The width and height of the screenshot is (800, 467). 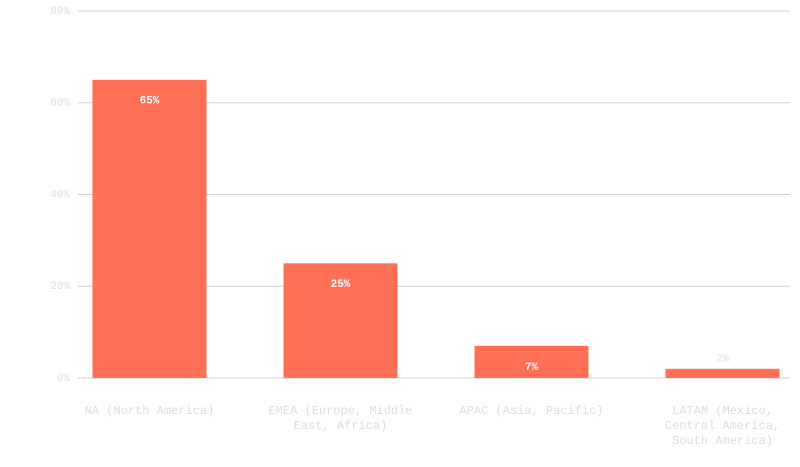 What do you see at coordinates (340, 418) in the screenshot?
I see `x-tick-label: EMEA (Europe, Middle East, Africa)` at bounding box center [340, 418].